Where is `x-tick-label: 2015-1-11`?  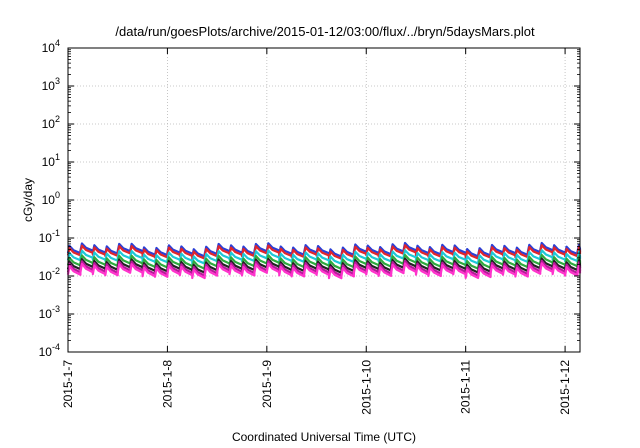
x-tick-label: 2015-1-11 is located at coordinates (466, 387).